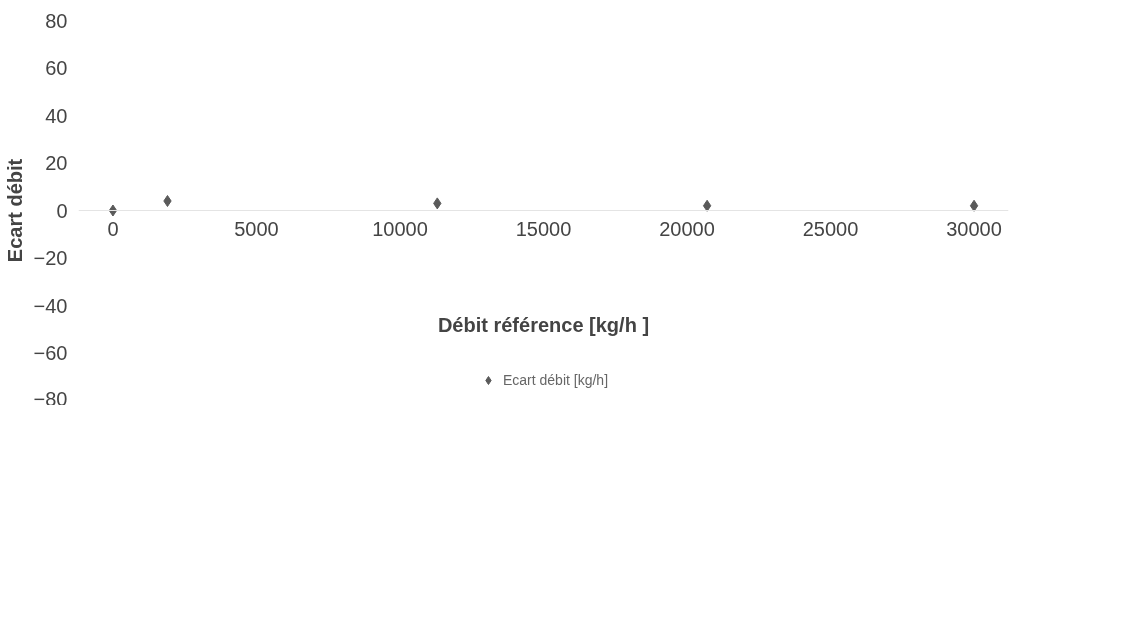  Describe the element at coordinates (50, 258) in the screenshot. I see `y-tick-label: −20` at that location.